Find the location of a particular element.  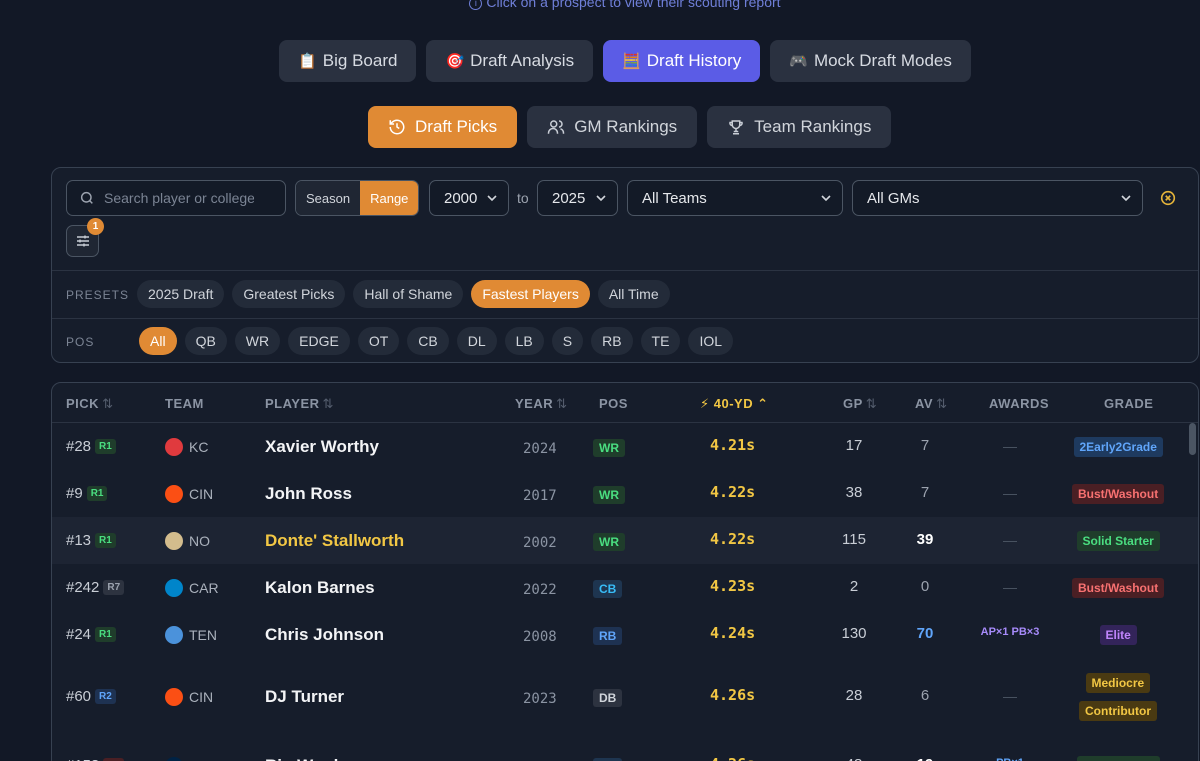

position-chip: LB is located at coordinates (524, 341).